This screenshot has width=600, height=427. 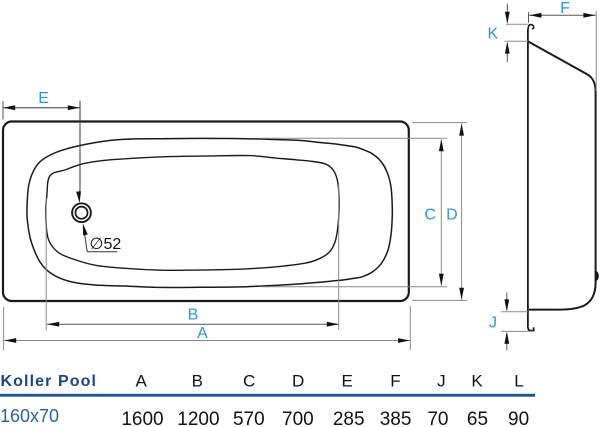 What do you see at coordinates (198, 418) in the screenshot?
I see `svg-text: 1200` at bounding box center [198, 418].